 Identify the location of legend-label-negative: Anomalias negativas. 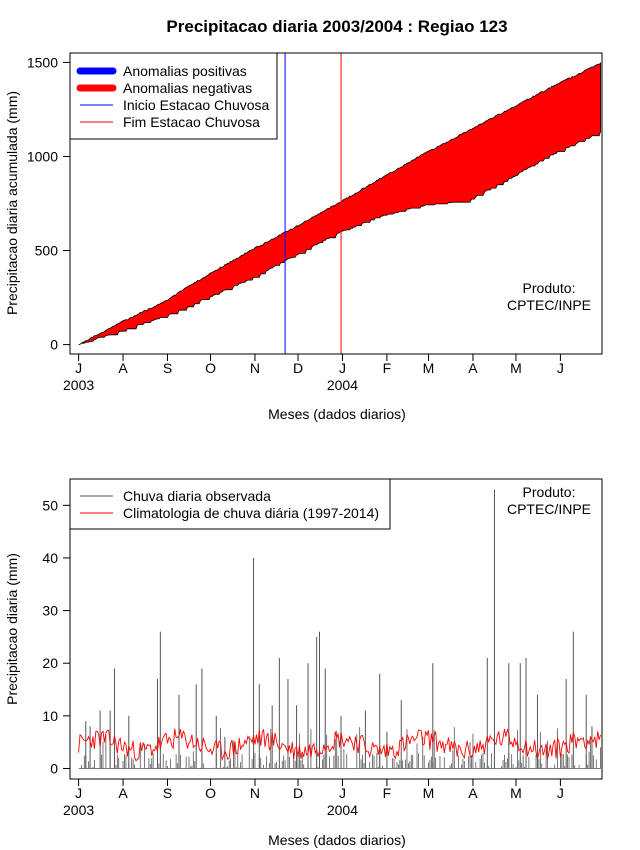
(187, 88).